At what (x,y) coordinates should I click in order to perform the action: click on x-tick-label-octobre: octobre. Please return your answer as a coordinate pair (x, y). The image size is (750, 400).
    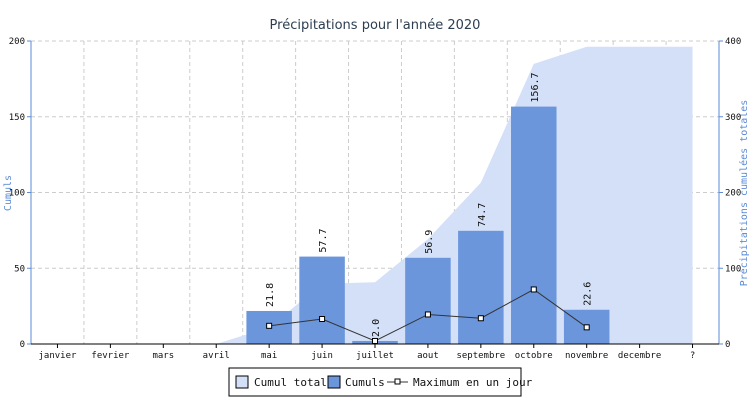
    Looking at the image, I should click on (534, 356).